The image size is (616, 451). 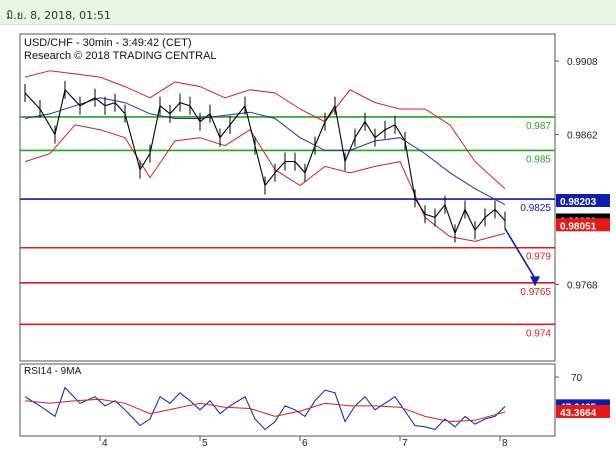 I want to click on y-tick-label: 0.9862, so click(x=582, y=135).